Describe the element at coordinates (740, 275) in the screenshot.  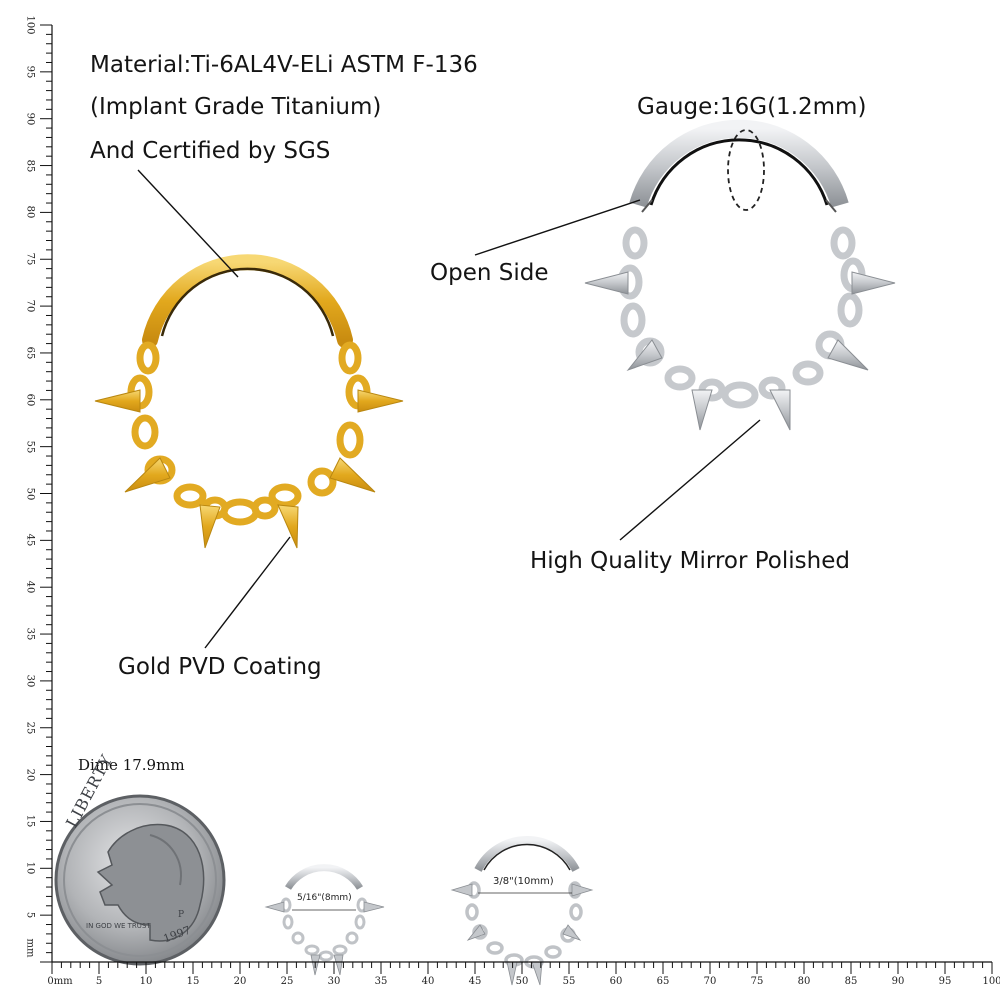
I see `silver-ring` at that location.